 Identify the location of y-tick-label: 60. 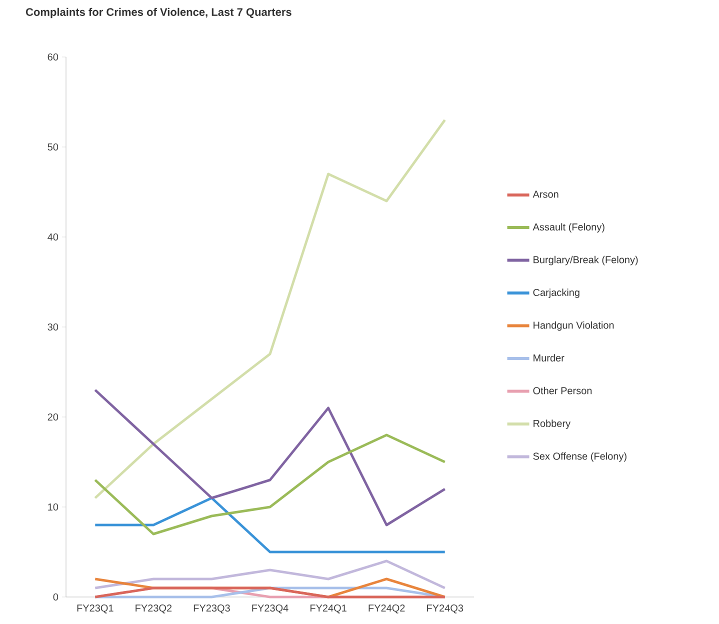
(53, 57).